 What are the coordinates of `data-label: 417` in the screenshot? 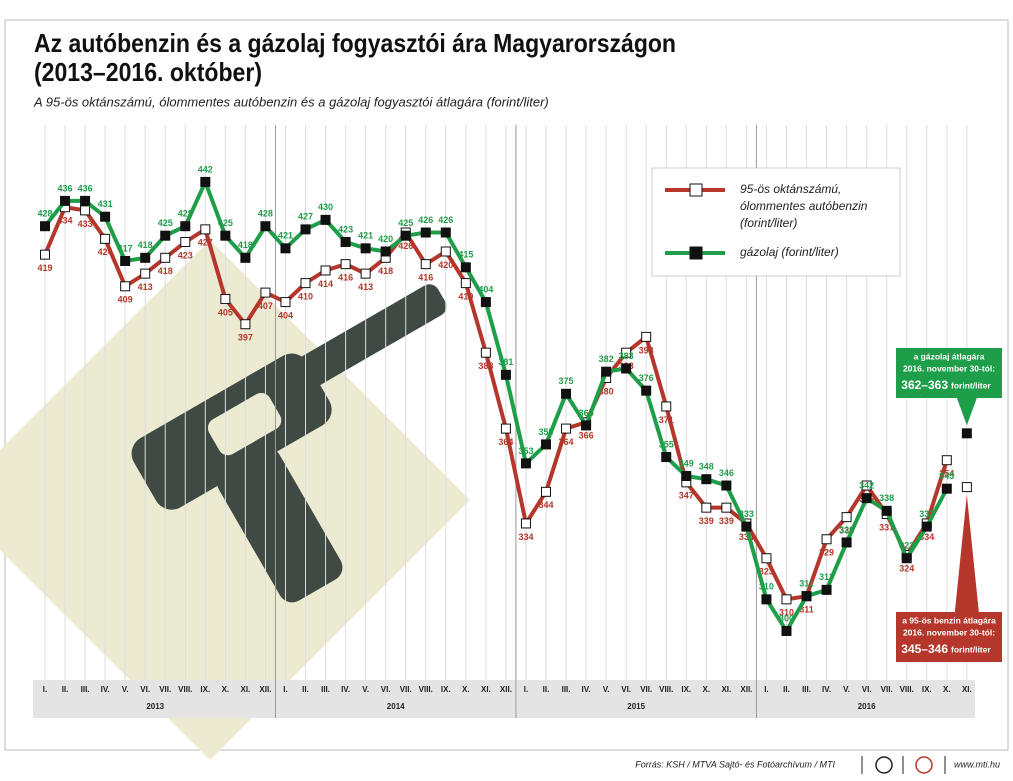 It's located at (125, 248).